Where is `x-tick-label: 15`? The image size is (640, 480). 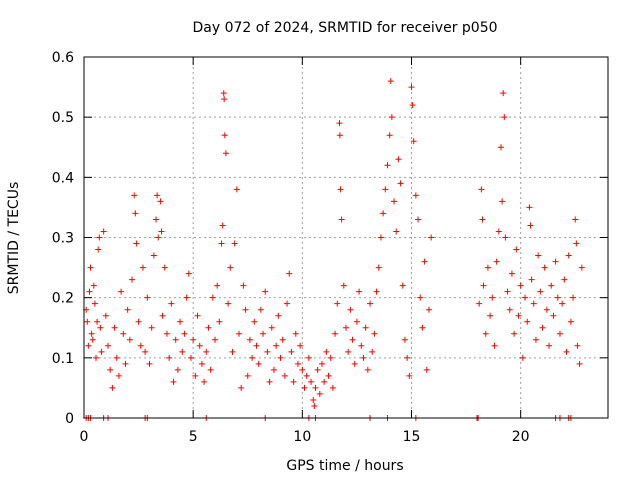
x-tick-label: 15 is located at coordinates (412, 437).